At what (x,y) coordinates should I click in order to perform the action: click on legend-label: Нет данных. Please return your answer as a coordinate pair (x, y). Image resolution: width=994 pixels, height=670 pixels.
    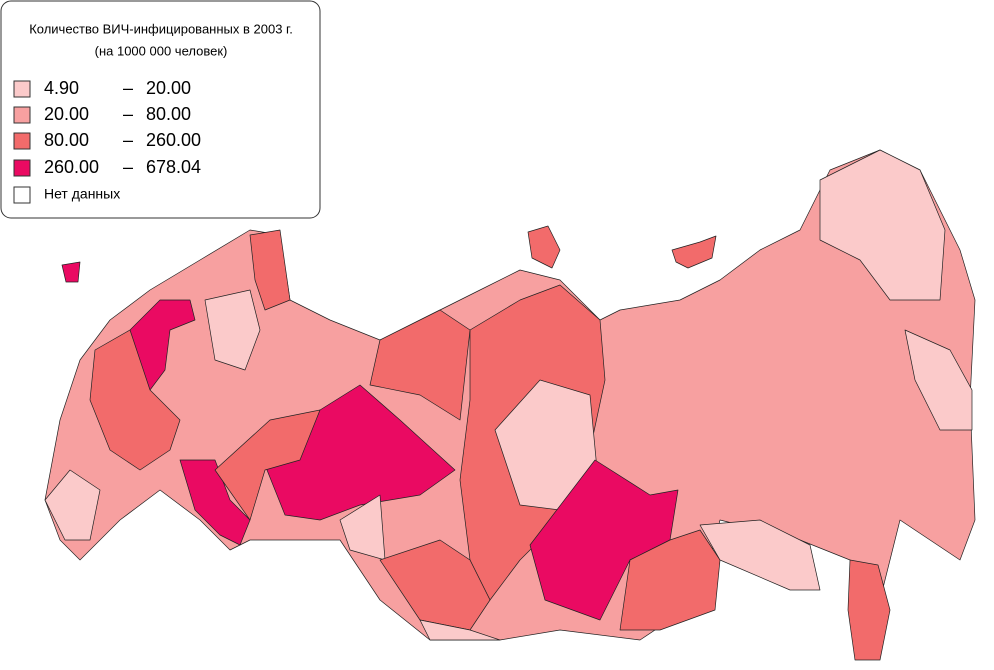
    Looking at the image, I should click on (82, 194).